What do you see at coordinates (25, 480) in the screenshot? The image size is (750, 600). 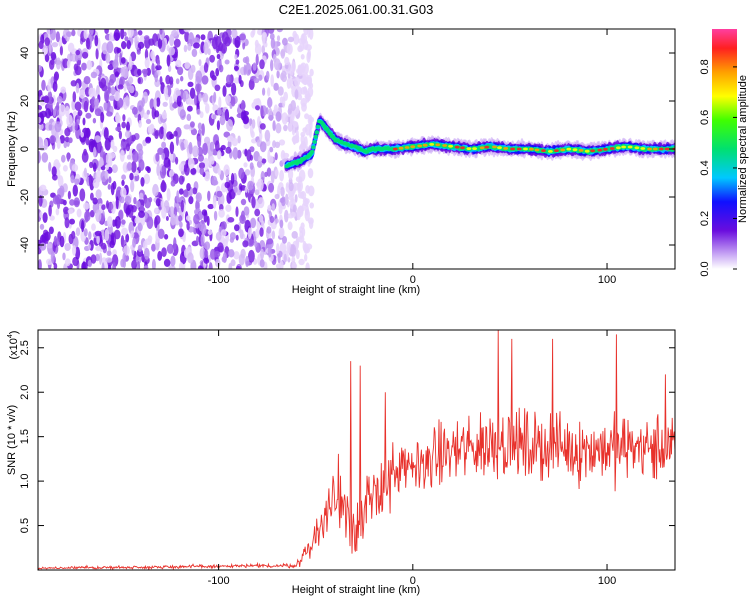 I see `snr-y-tick-label: 1.0` at bounding box center [25, 480].